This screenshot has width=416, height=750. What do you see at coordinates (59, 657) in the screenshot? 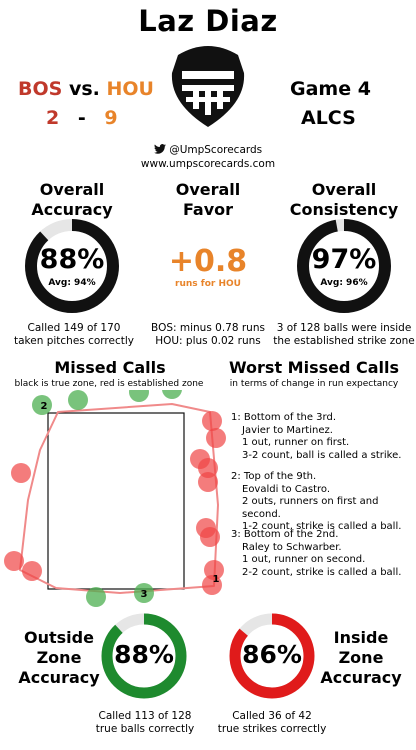
I see `outside-zone-title: Outside Zone Accuracy` at bounding box center [59, 657].